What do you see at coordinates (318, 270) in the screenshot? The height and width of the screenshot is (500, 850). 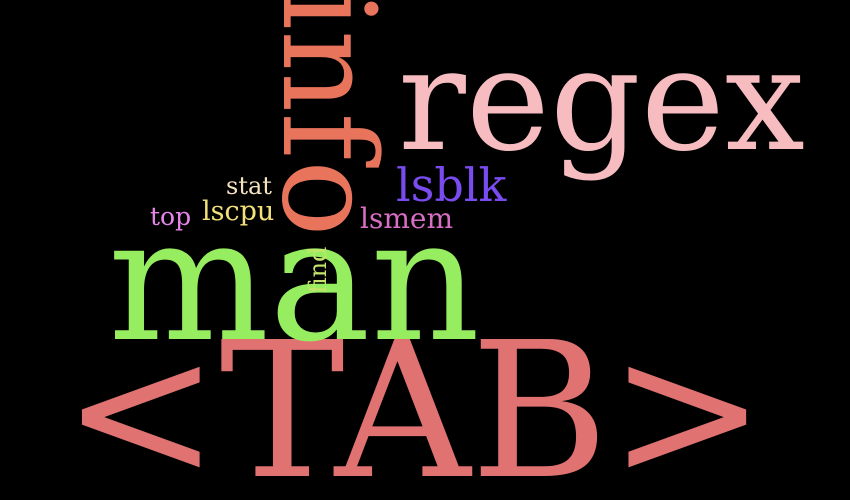 I see `word-find: find` at bounding box center [318, 270].